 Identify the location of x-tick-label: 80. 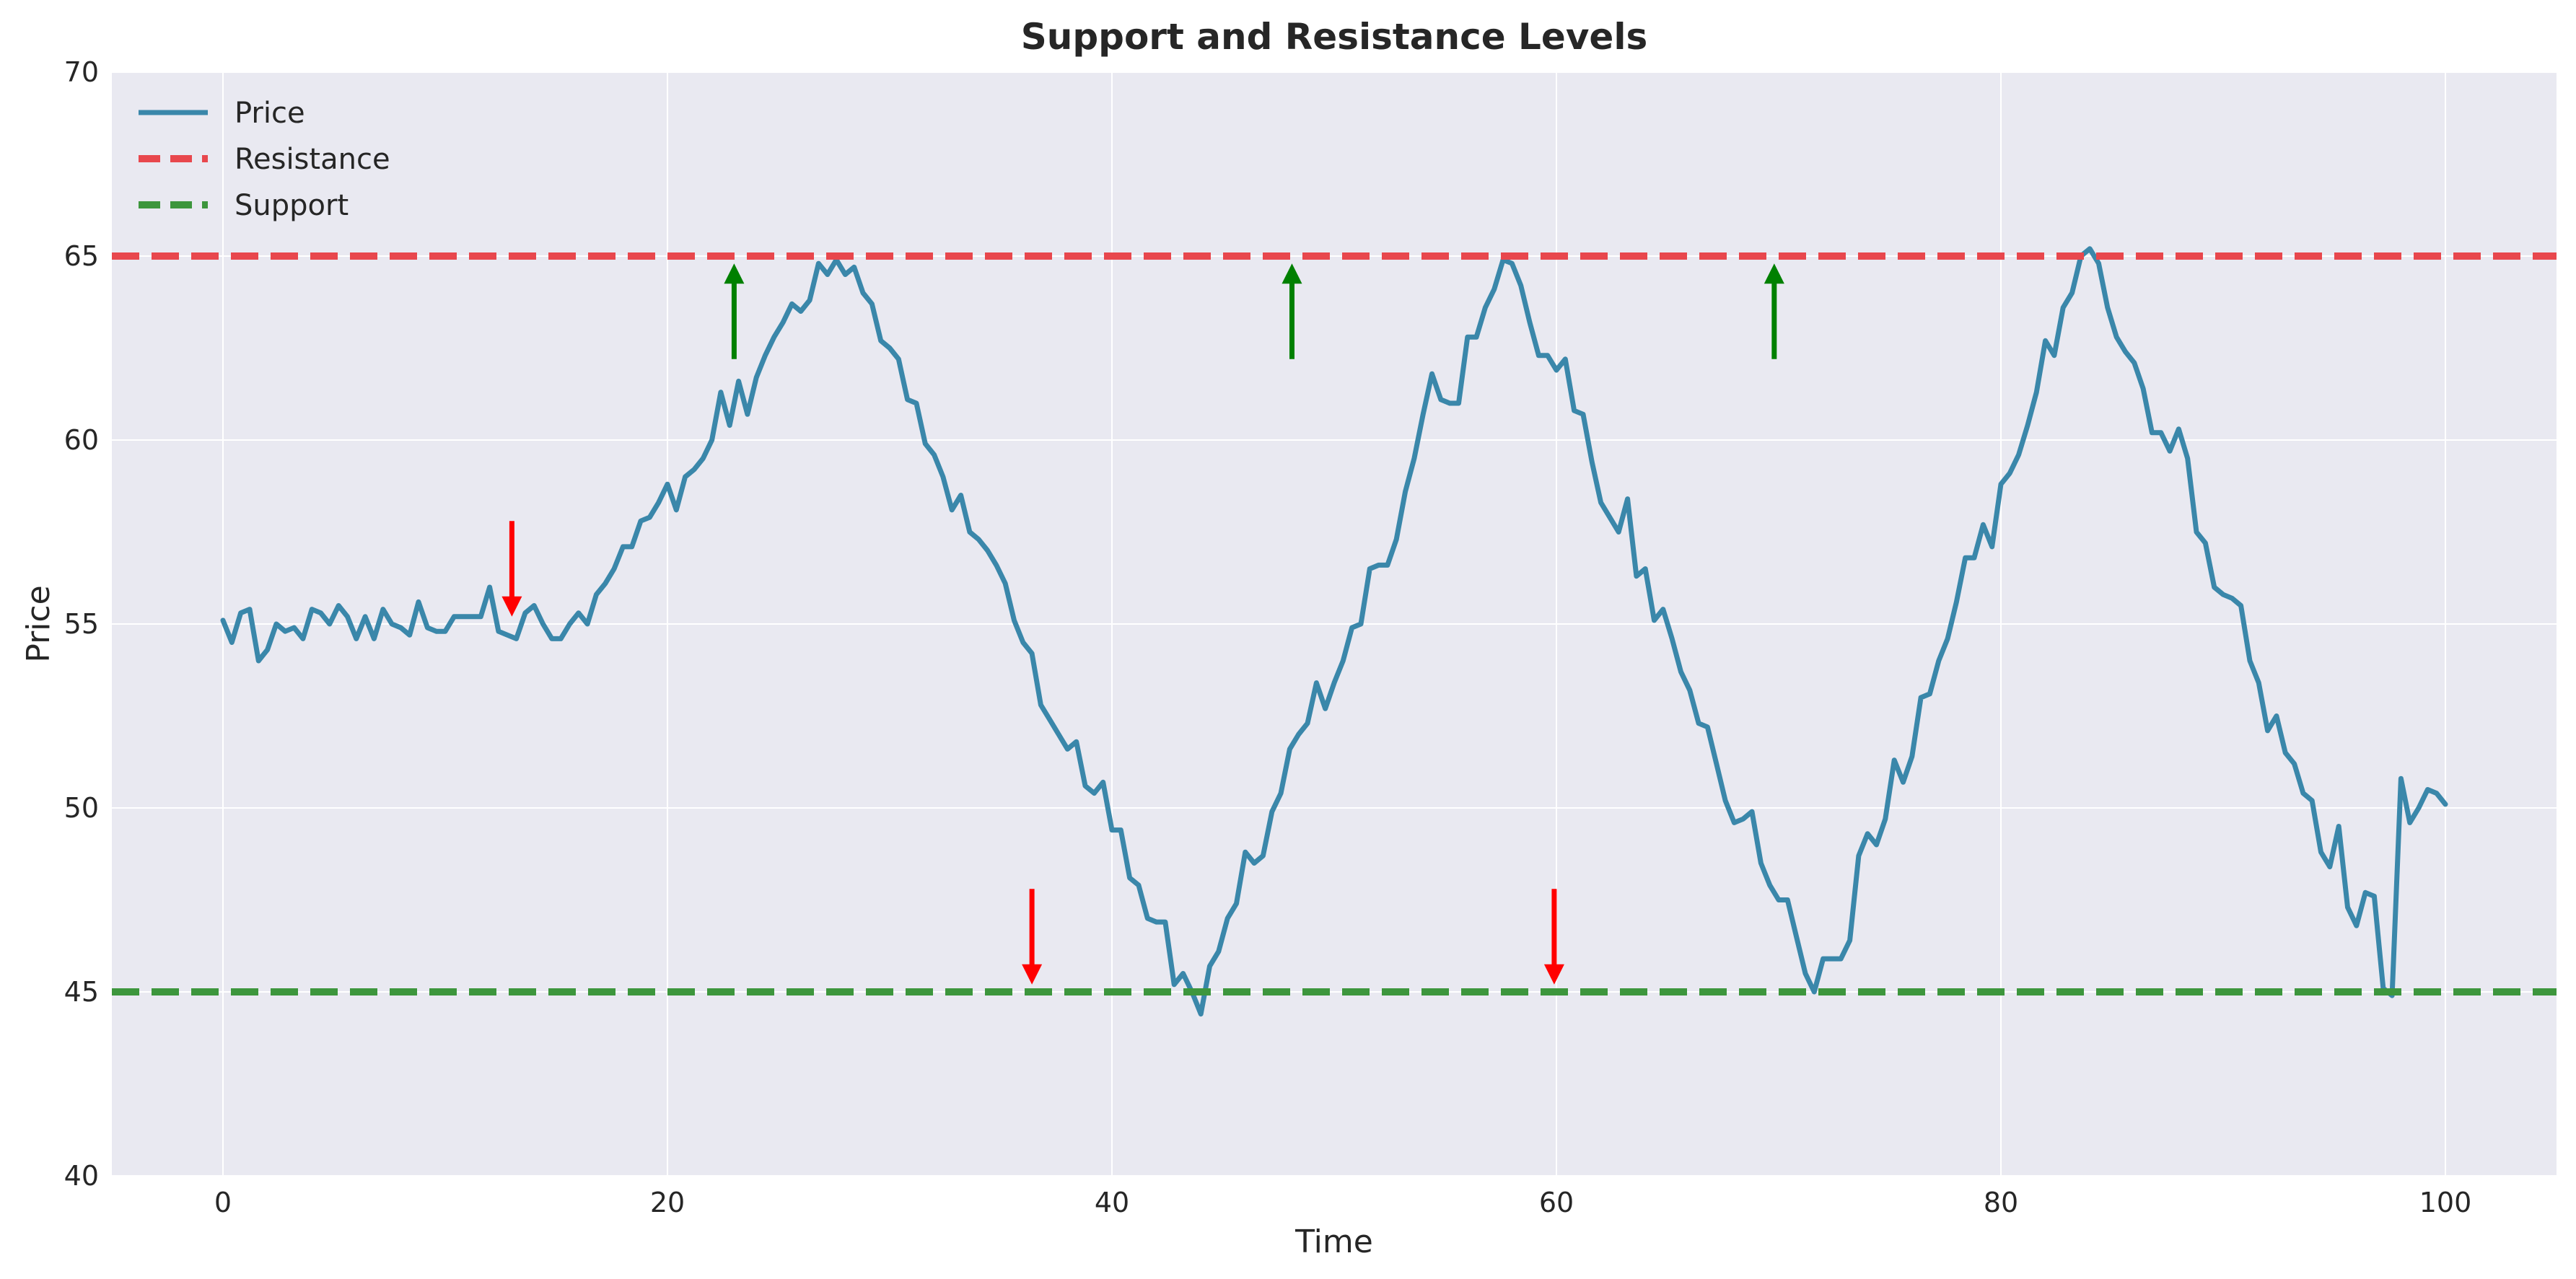
(2001, 1202).